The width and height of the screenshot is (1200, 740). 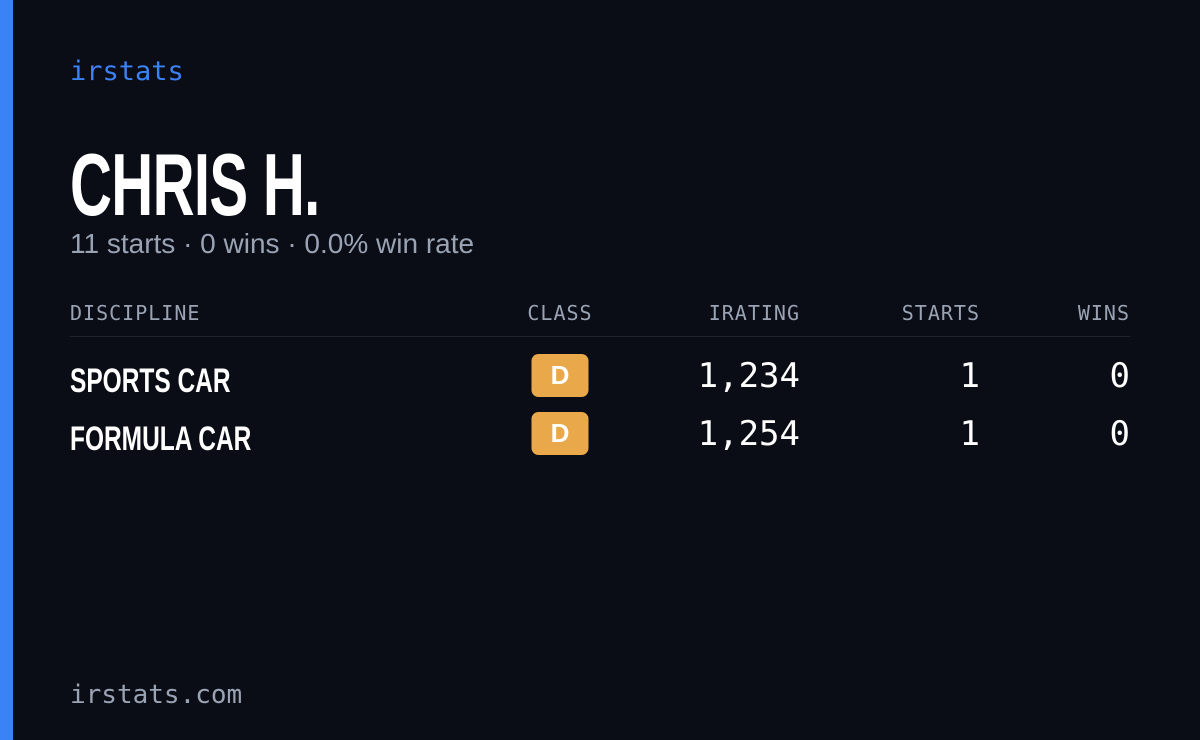 I want to click on column-header: CLASS, so click(x=560, y=313).